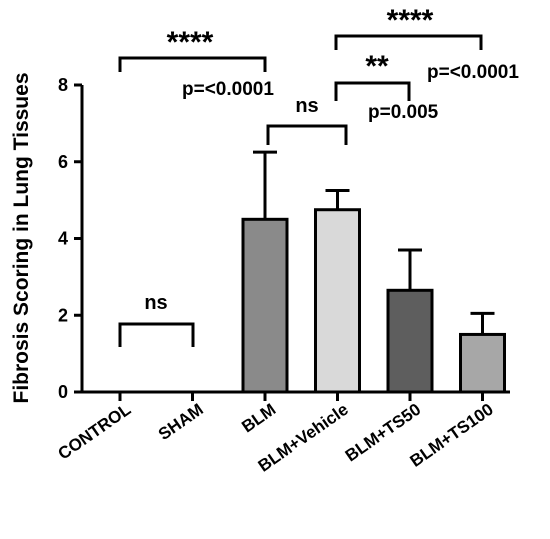 Image resolution: width=550 pixels, height=539 pixels. I want to click on stars-vehicle-ts100: ****, so click(410, 20).